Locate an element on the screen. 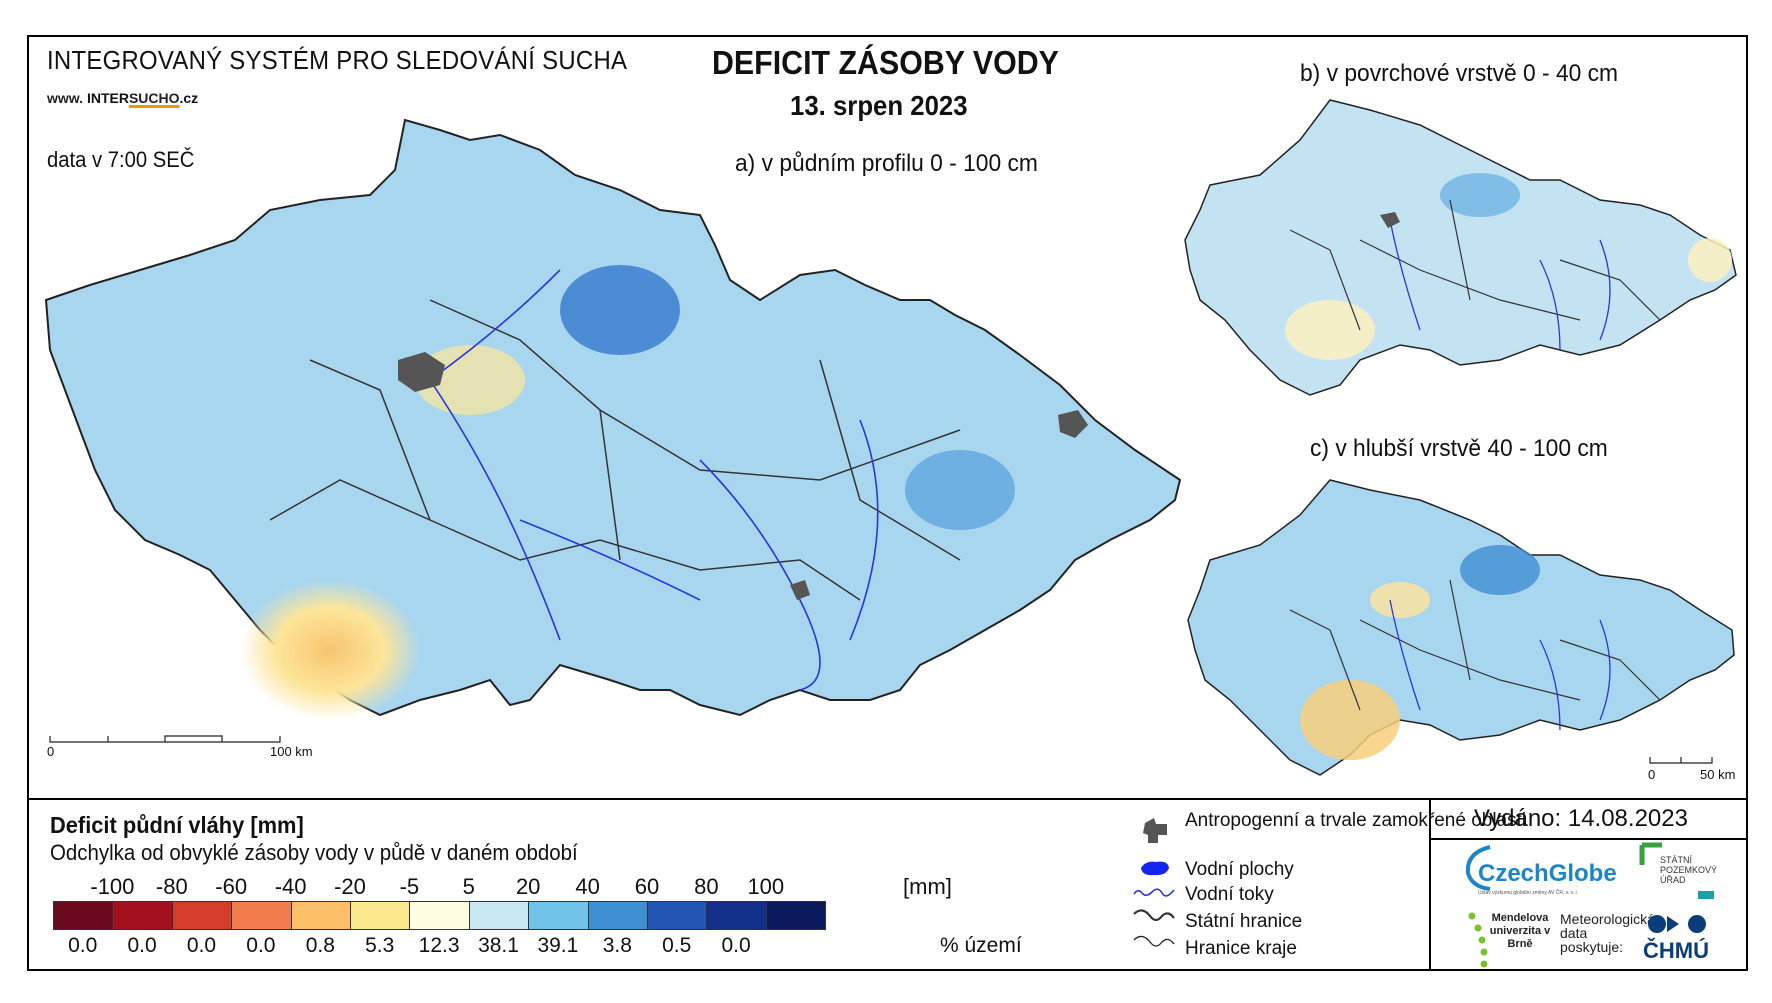  wet-area-east is located at coordinates (960, 490).